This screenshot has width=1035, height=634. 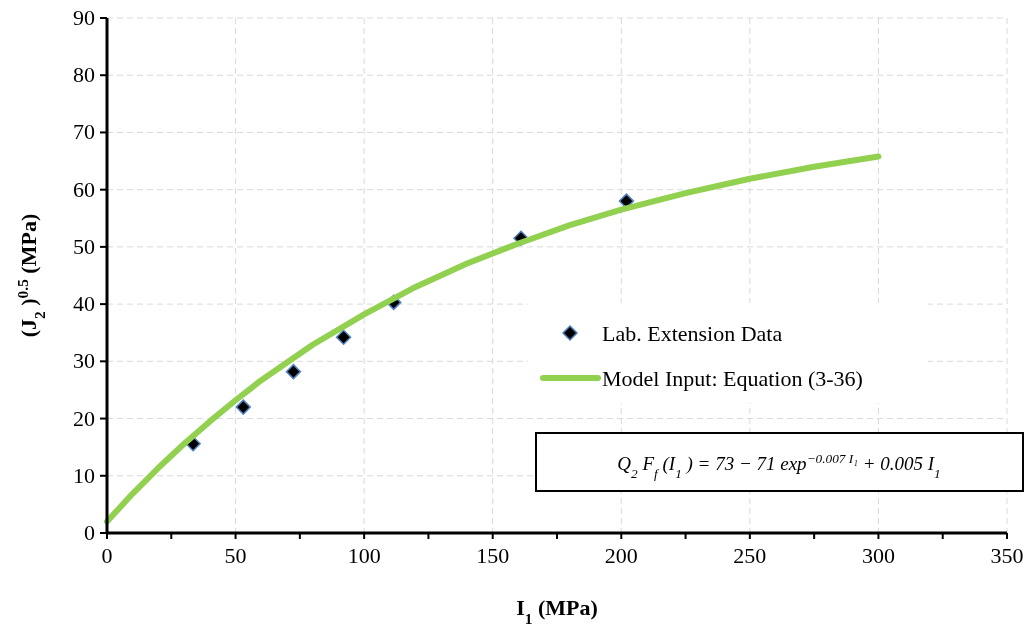 I want to click on x-tick-label: 300, so click(x=878, y=555).